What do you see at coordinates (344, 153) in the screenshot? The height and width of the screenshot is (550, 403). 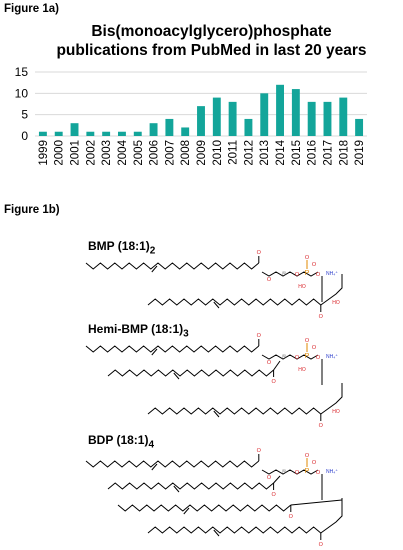 I see `x-tick-label: 2018` at bounding box center [344, 153].